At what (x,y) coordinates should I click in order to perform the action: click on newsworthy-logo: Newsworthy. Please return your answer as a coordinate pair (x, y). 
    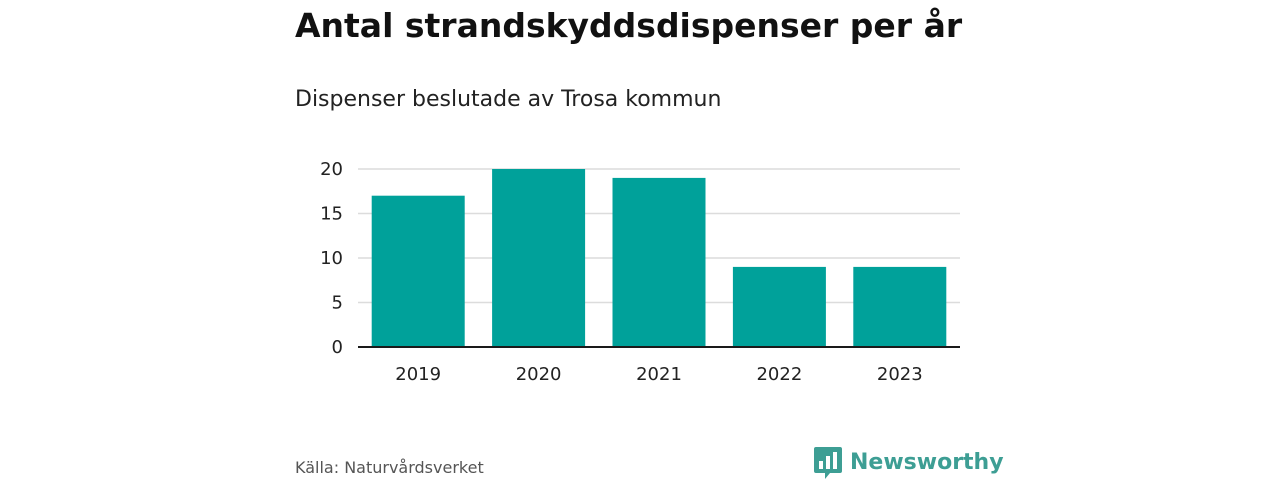
    Looking at the image, I should click on (908, 463).